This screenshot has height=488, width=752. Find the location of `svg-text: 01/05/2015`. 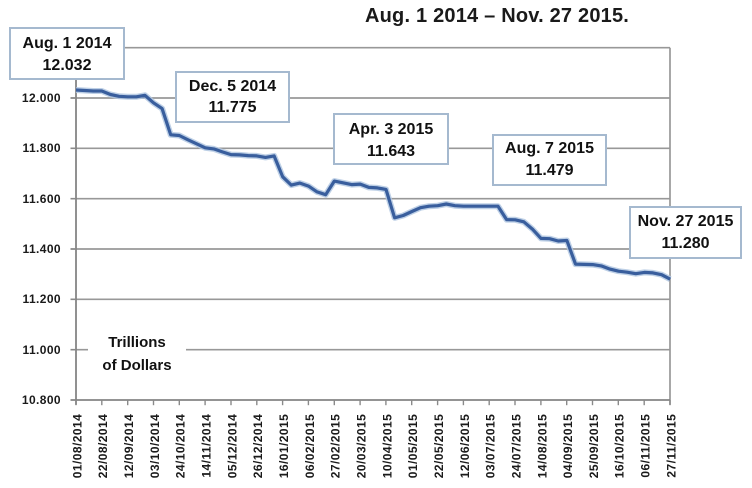

svg-text: 01/05/2015 is located at coordinates (413, 446).